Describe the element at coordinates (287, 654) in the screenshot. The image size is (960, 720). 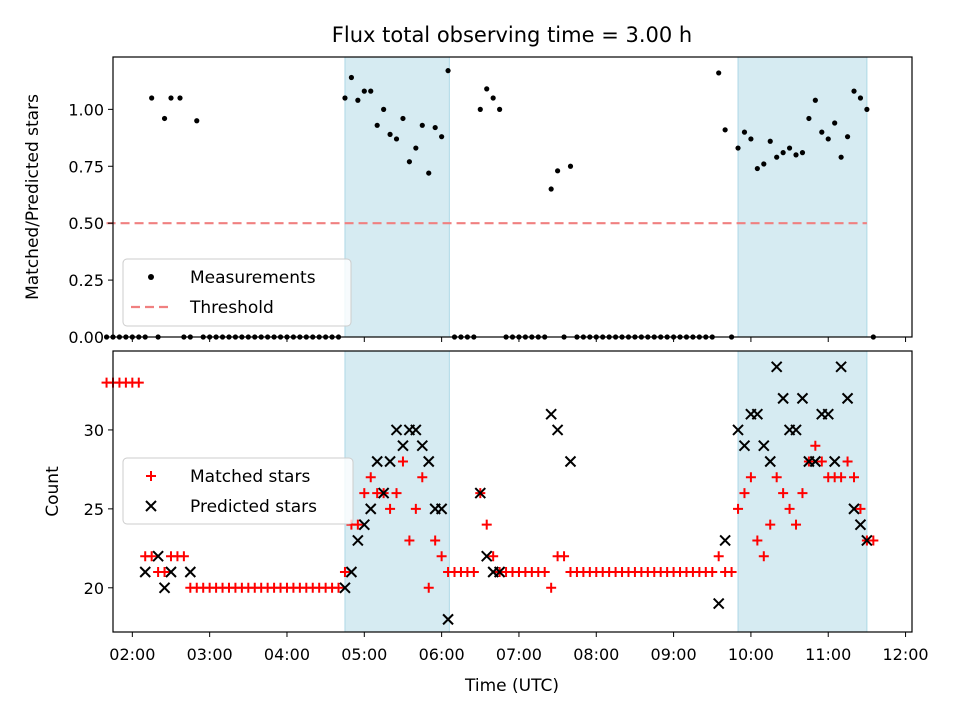
I see `x-tick-label: 04:00` at that location.